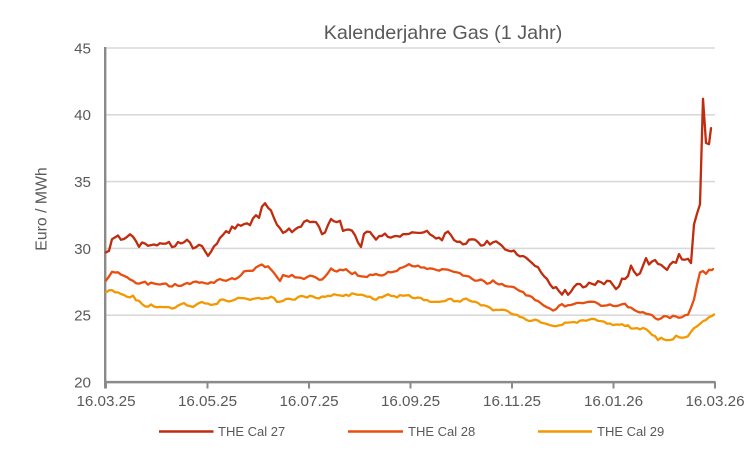  Describe the element at coordinates (82, 316) in the screenshot. I see `svg-text: 25` at that location.